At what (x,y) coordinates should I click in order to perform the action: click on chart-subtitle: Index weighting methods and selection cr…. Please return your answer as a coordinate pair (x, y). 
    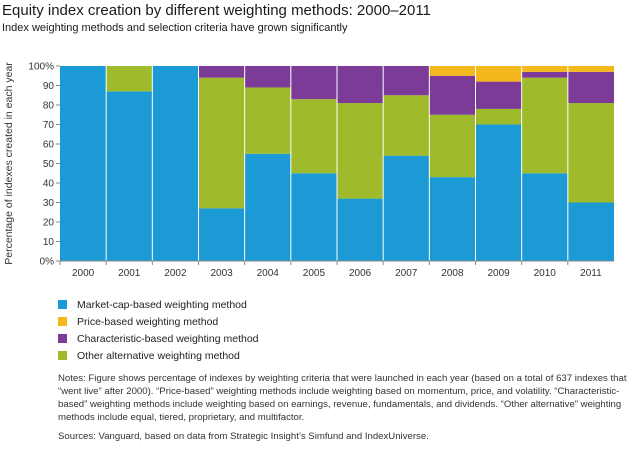
    Looking at the image, I should click on (175, 28).